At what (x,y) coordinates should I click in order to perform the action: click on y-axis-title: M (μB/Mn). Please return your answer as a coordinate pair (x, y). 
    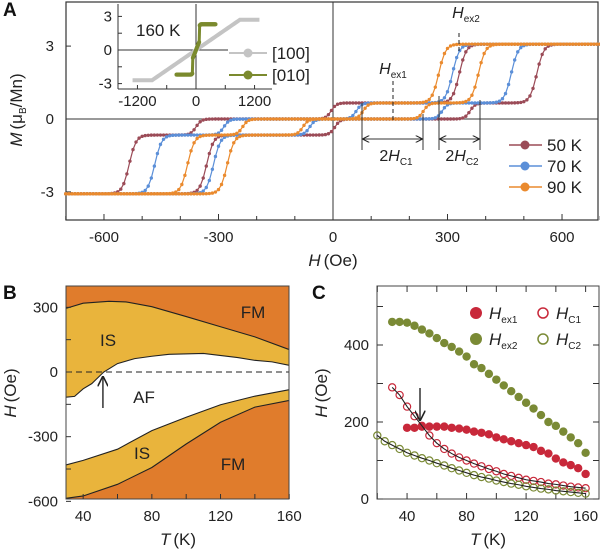
    Looking at the image, I should click on (18, 109).